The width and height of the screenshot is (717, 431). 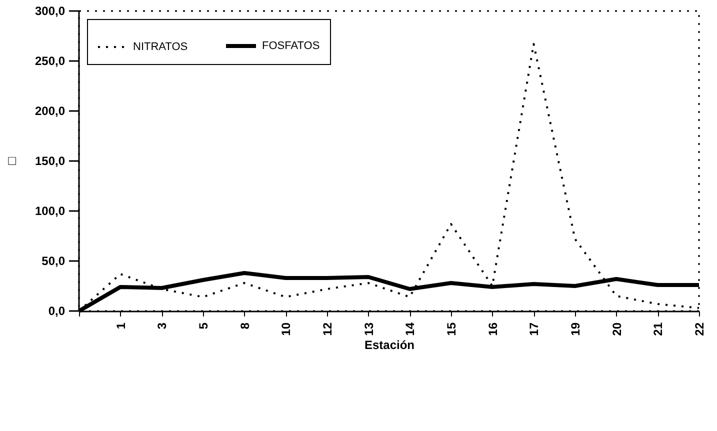 I want to click on y-tick-label: 200,0, so click(x=50, y=111).